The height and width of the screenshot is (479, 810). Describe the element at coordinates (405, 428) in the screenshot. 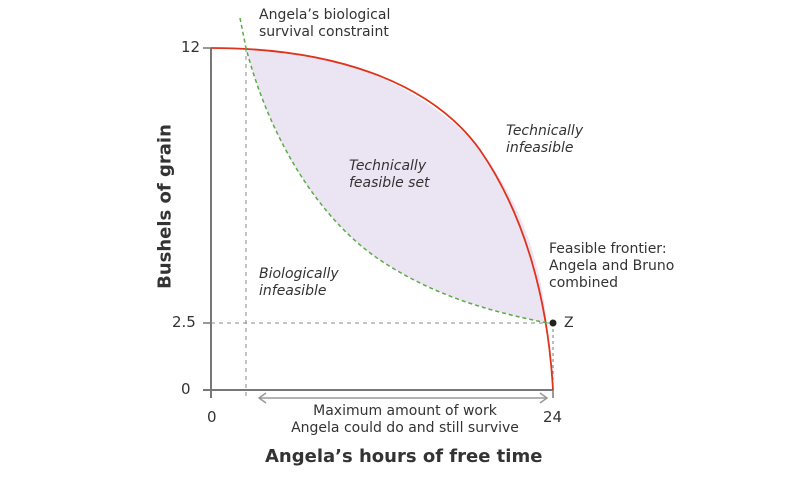

I see `max-work-line2: Angela could do and still survive` at that location.